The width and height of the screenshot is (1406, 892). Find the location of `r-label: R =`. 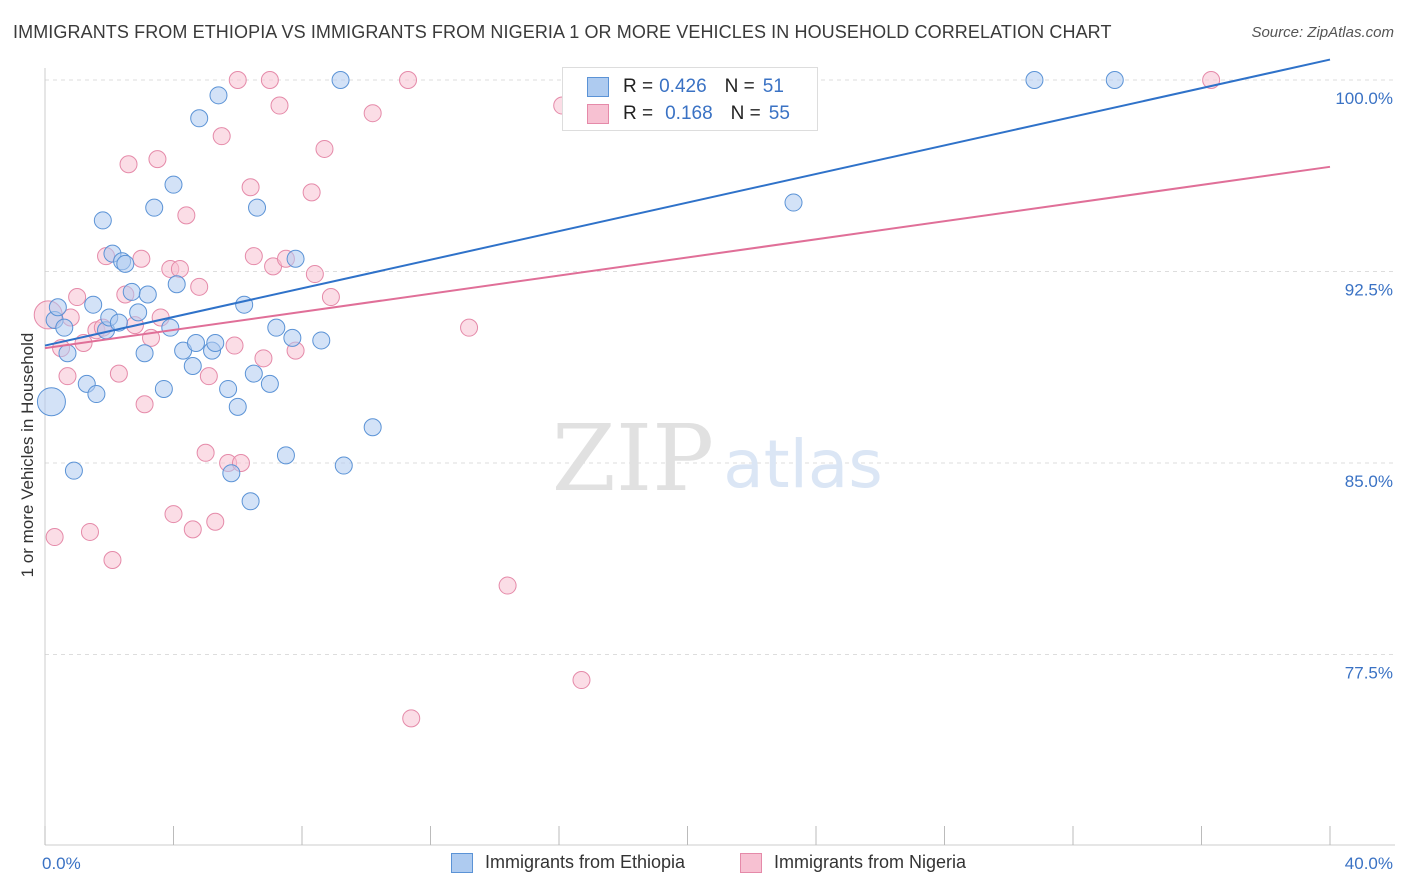

r-label: R = is located at coordinates (638, 113).